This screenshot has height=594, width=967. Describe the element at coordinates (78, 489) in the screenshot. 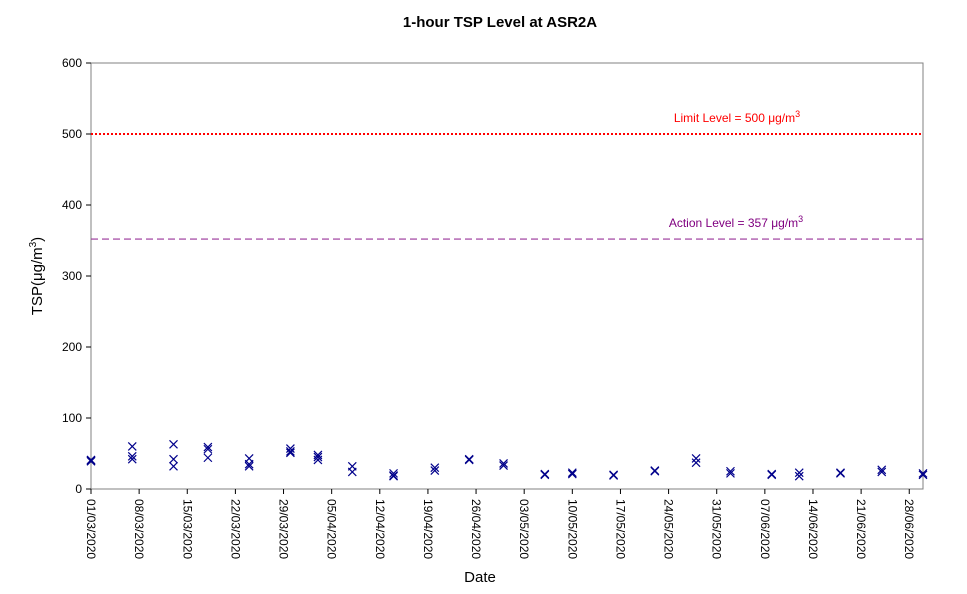

I see `y-tick-label: 0` at that location.